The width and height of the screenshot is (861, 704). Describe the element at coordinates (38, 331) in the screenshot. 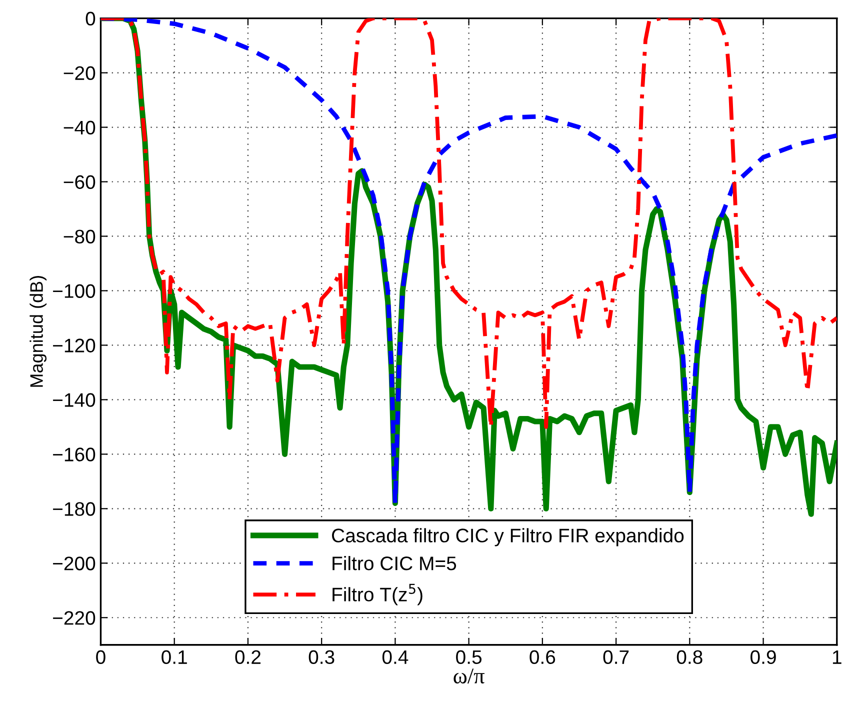

I see `y-axis-title: Magnitud (dB)` at that location.